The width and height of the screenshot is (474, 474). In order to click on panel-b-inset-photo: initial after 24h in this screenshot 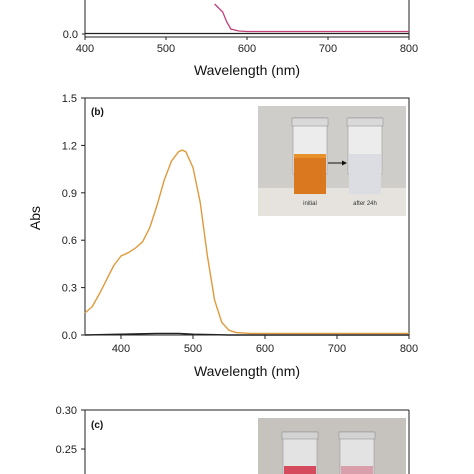, I will do `click(332, 161)`.